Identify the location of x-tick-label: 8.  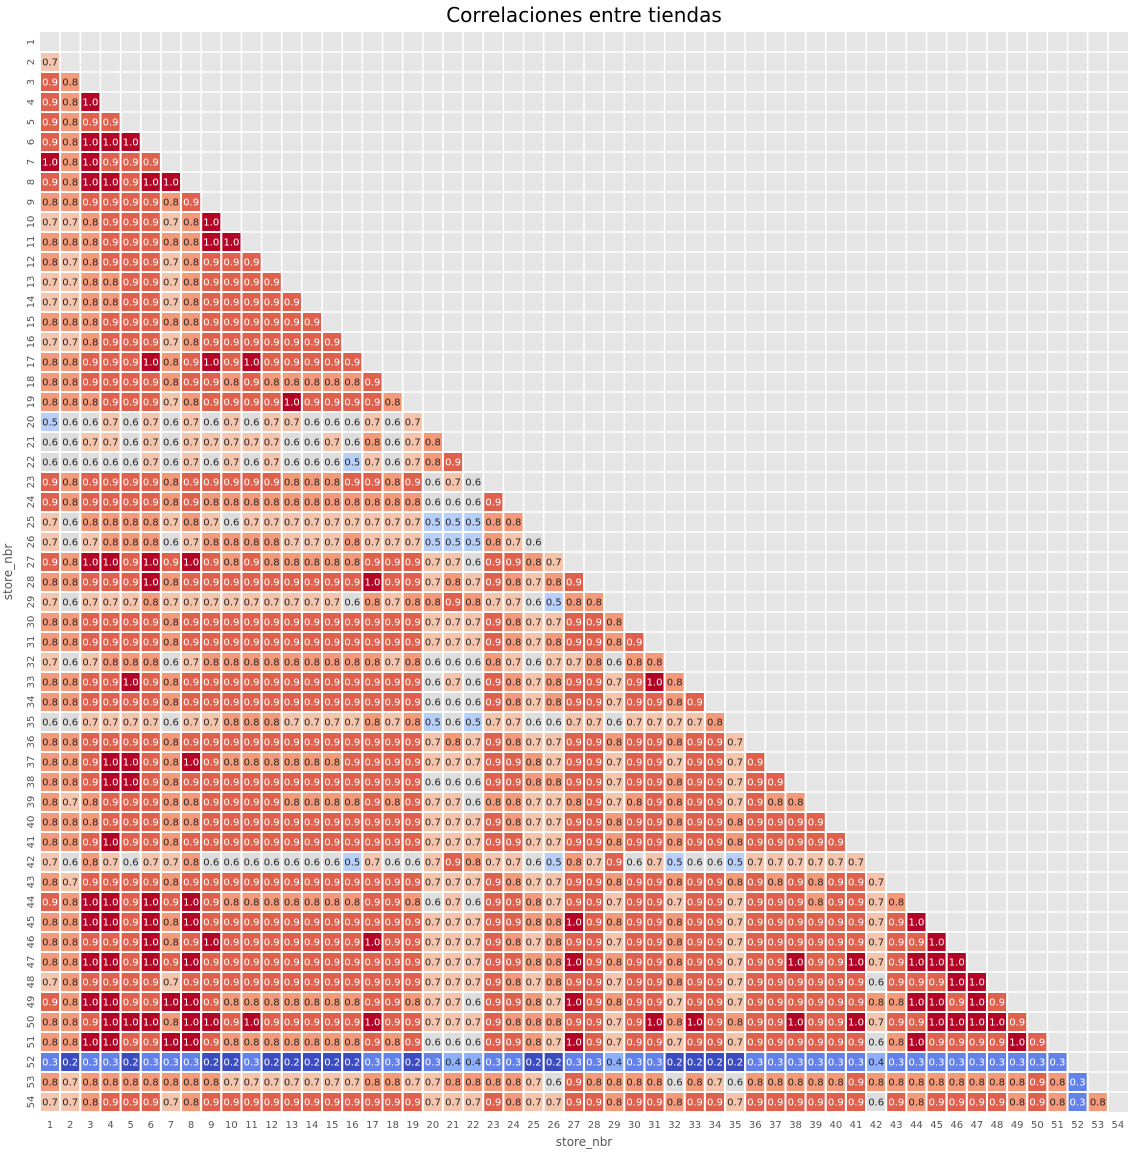
(191, 1125).